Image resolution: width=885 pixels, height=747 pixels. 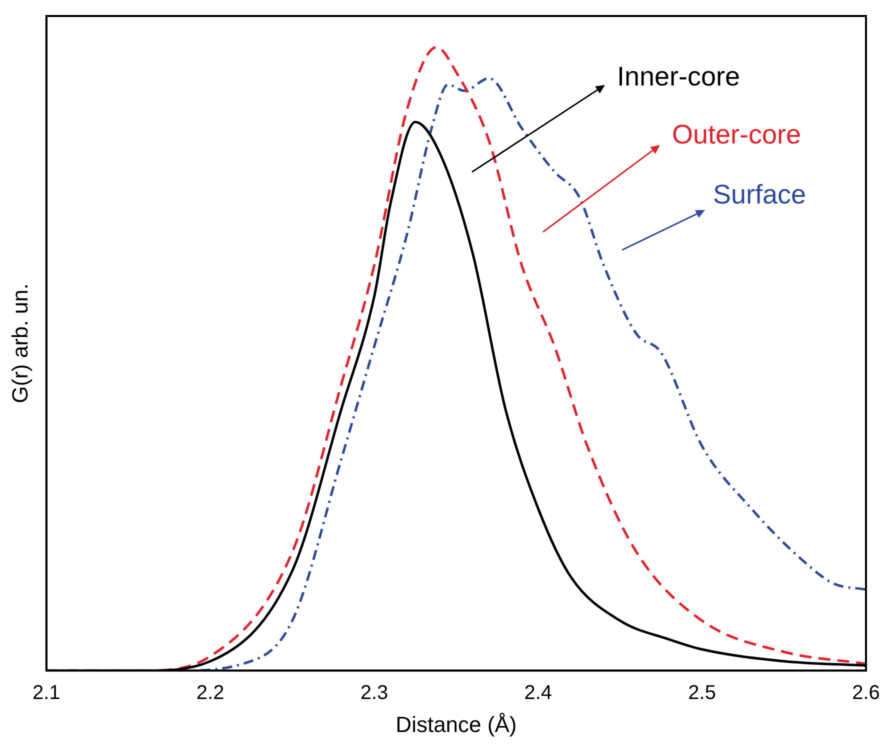 I want to click on x-tick-label: 2.6, so click(x=866, y=693).